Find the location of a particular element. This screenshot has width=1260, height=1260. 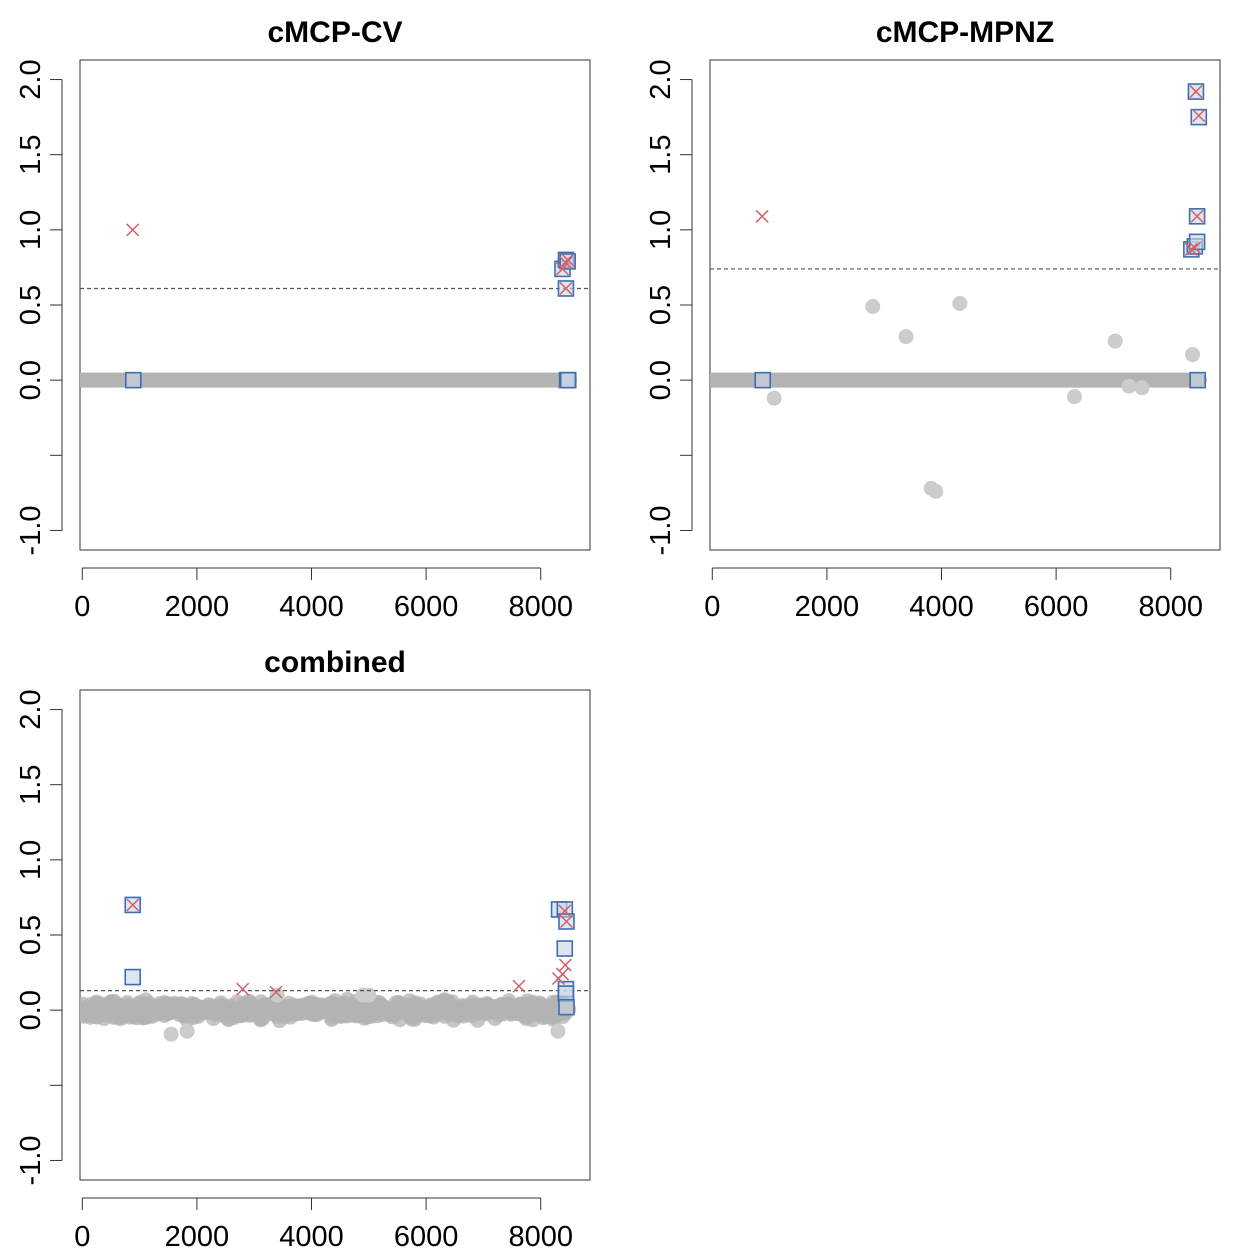

noise-points is located at coordinates (328, 1010).